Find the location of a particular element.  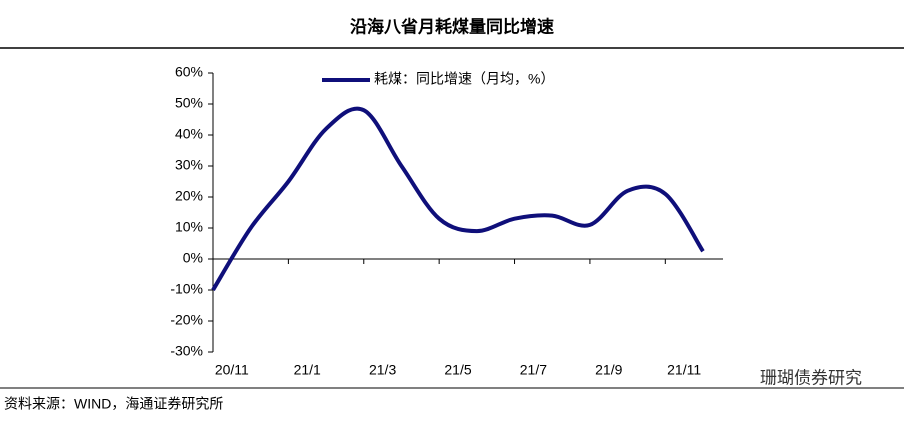

y-tick-label: 40% is located at coordinates (189, 134).